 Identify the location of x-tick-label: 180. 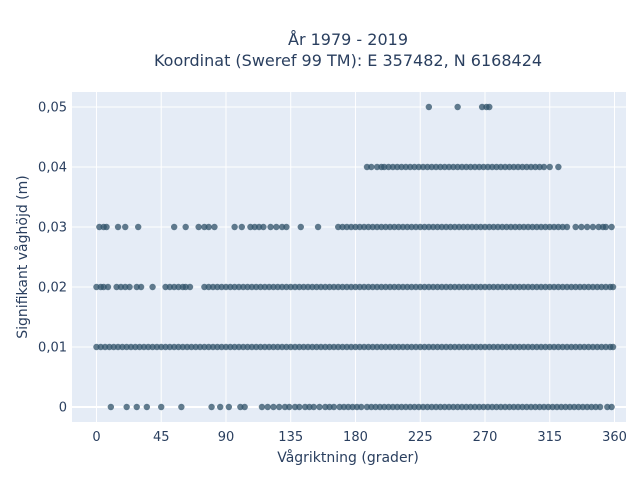
(355, 437).